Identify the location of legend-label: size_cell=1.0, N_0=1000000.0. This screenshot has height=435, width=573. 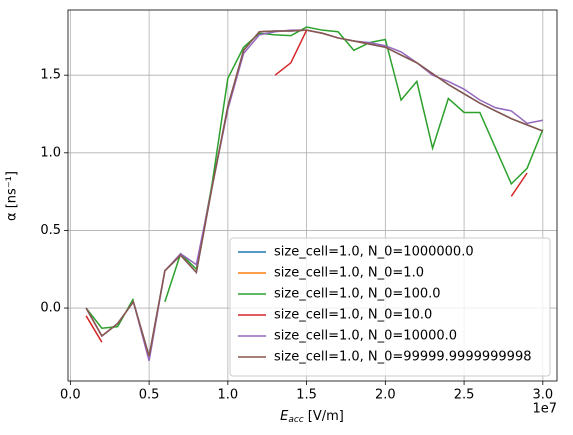
(374, 252).